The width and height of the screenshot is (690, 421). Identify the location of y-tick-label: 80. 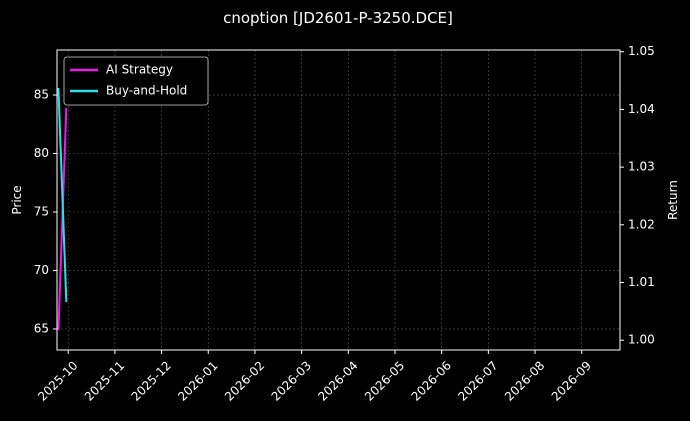
(41, 153).